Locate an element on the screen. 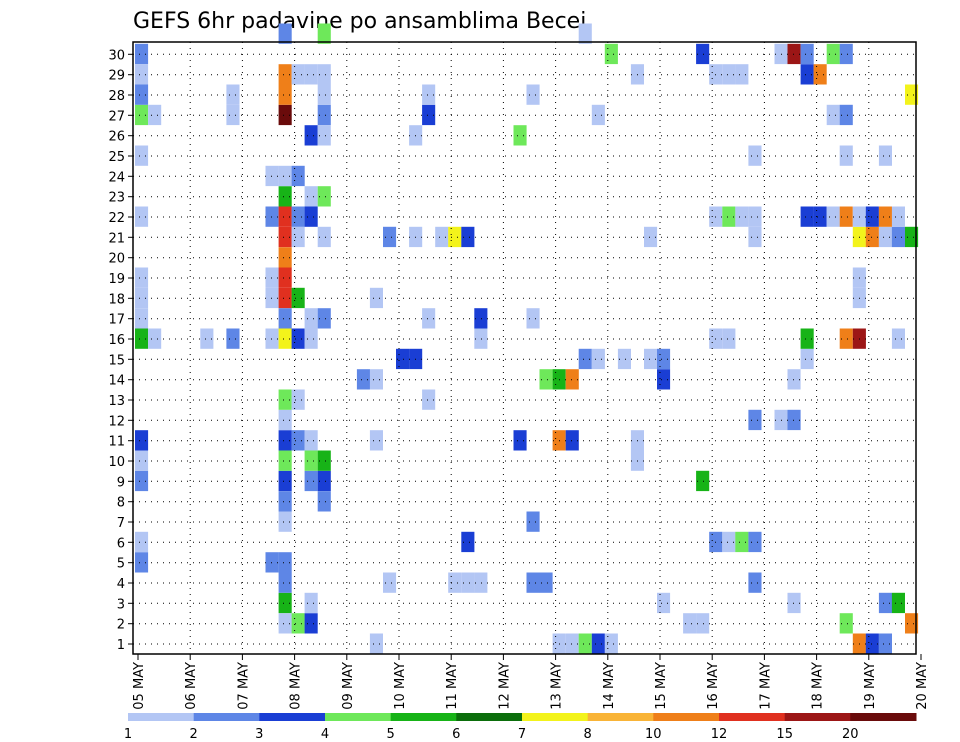 This screenshot has height=742, width=960. y-tick-label: 12 is located at coordinates (116, 421).